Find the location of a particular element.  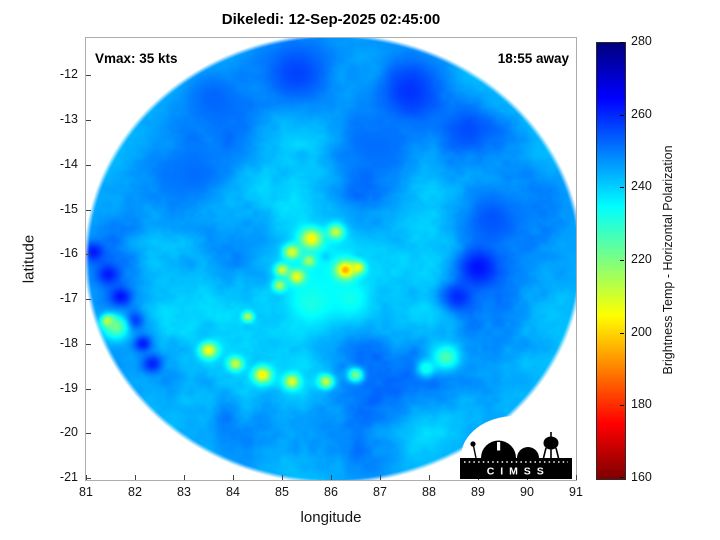

logo-antenna-icon is located at coordinates (473, 450).